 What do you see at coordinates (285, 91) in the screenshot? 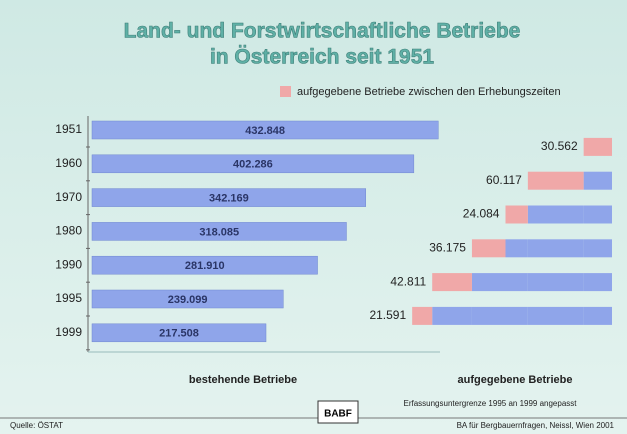
I see `legend-swatch` at bounding box center [285, 91].